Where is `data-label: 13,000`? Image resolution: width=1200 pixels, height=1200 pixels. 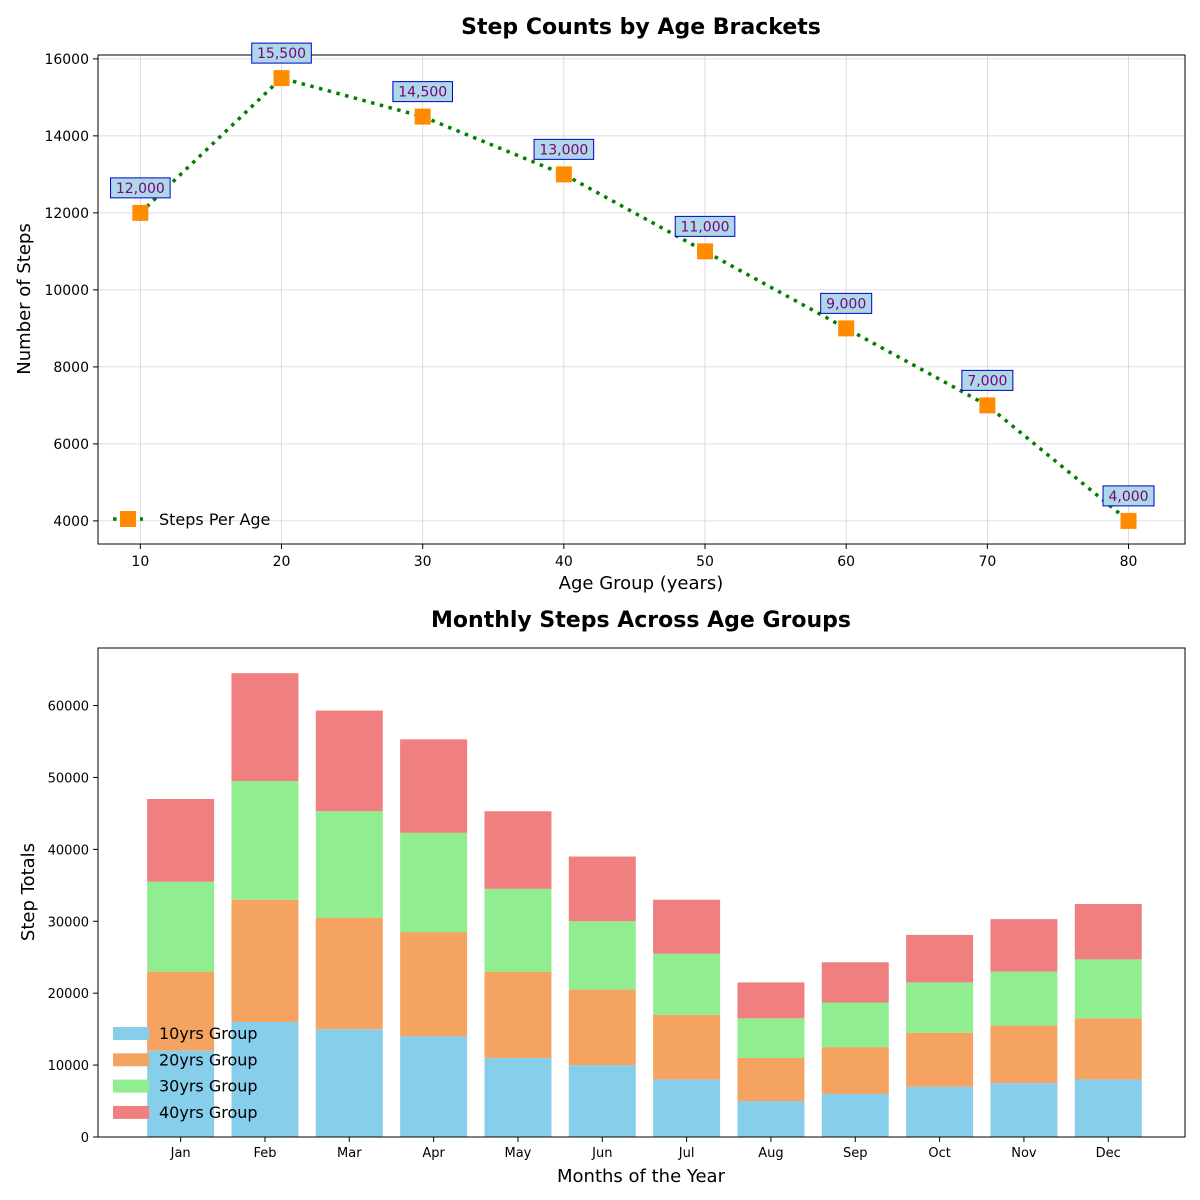
data-label: 13,000 is located at coordinates (563, 150).